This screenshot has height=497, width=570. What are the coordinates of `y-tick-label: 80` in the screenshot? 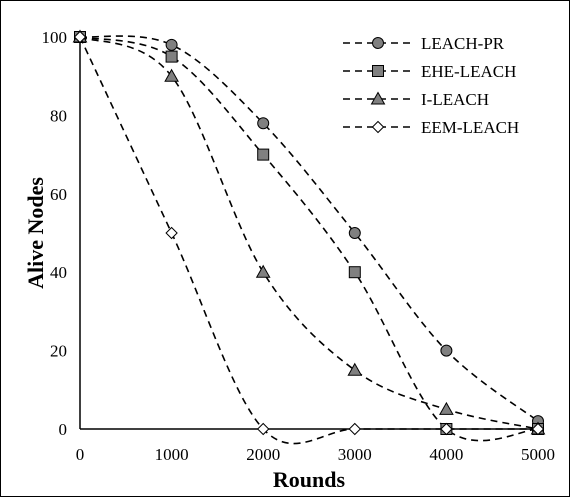 It's located at (58, 115).